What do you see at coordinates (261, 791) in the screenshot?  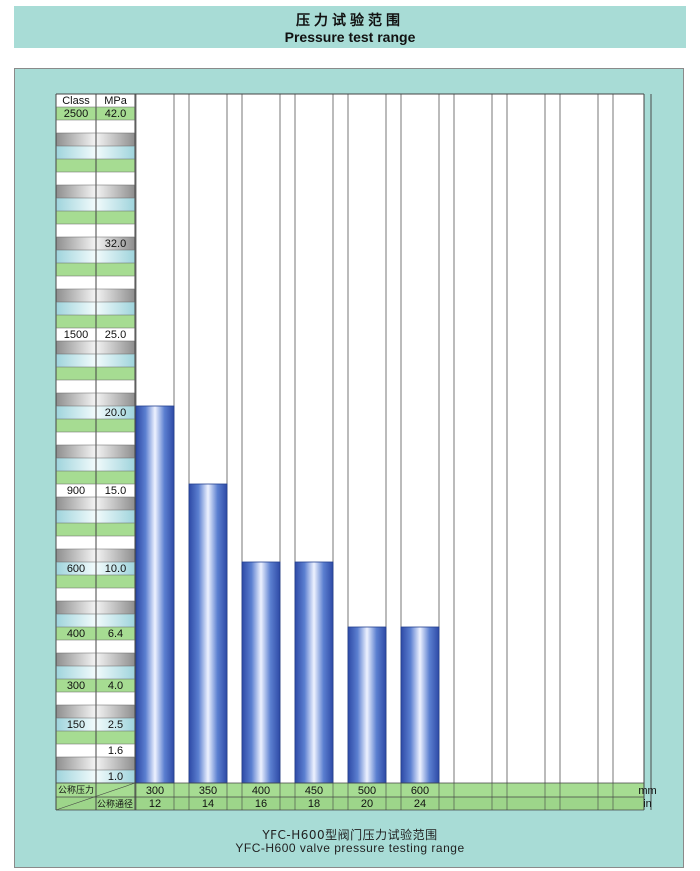 I see `tick-mm-400: 400` at bounding box center [261, 791].